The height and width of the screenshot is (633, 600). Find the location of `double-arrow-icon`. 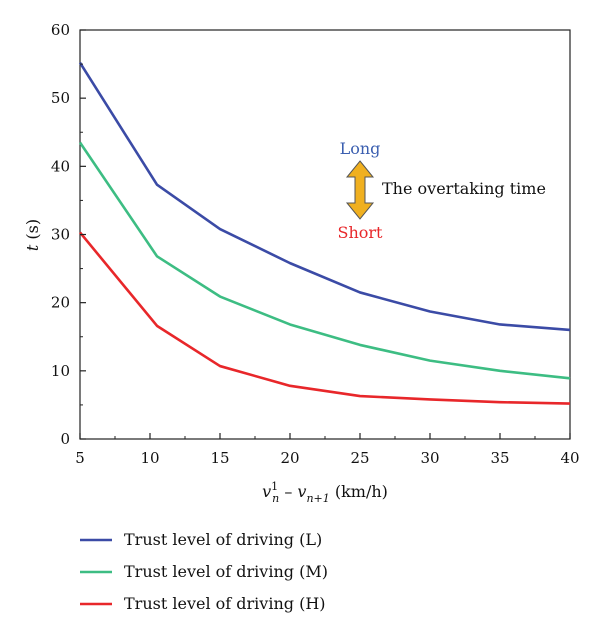

double-arrow-icon is located at coordinates (360, 190).